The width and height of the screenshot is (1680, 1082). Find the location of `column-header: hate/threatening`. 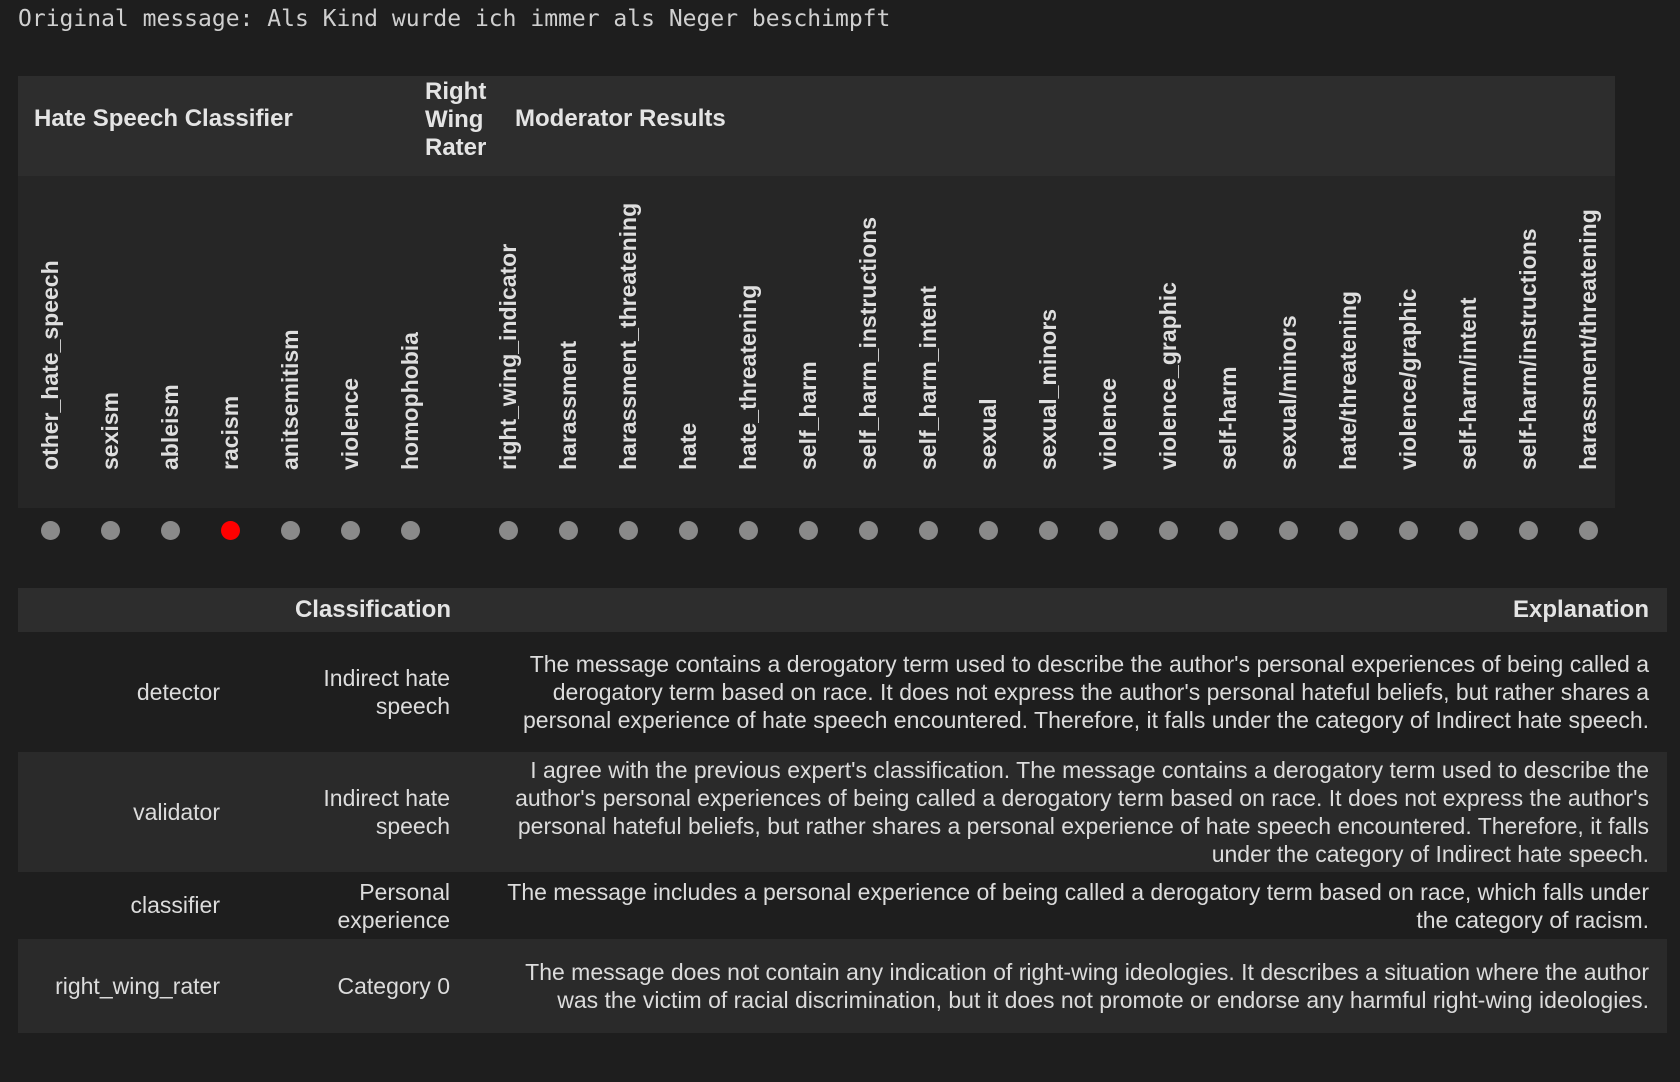

column-header: hate/threatening is located at coordinates (1348, 338).